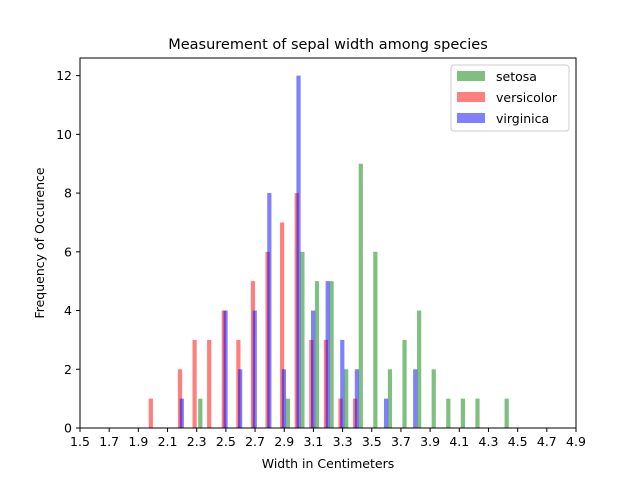  I want to click on legend-swatch-versicolor, so click(471, 97).